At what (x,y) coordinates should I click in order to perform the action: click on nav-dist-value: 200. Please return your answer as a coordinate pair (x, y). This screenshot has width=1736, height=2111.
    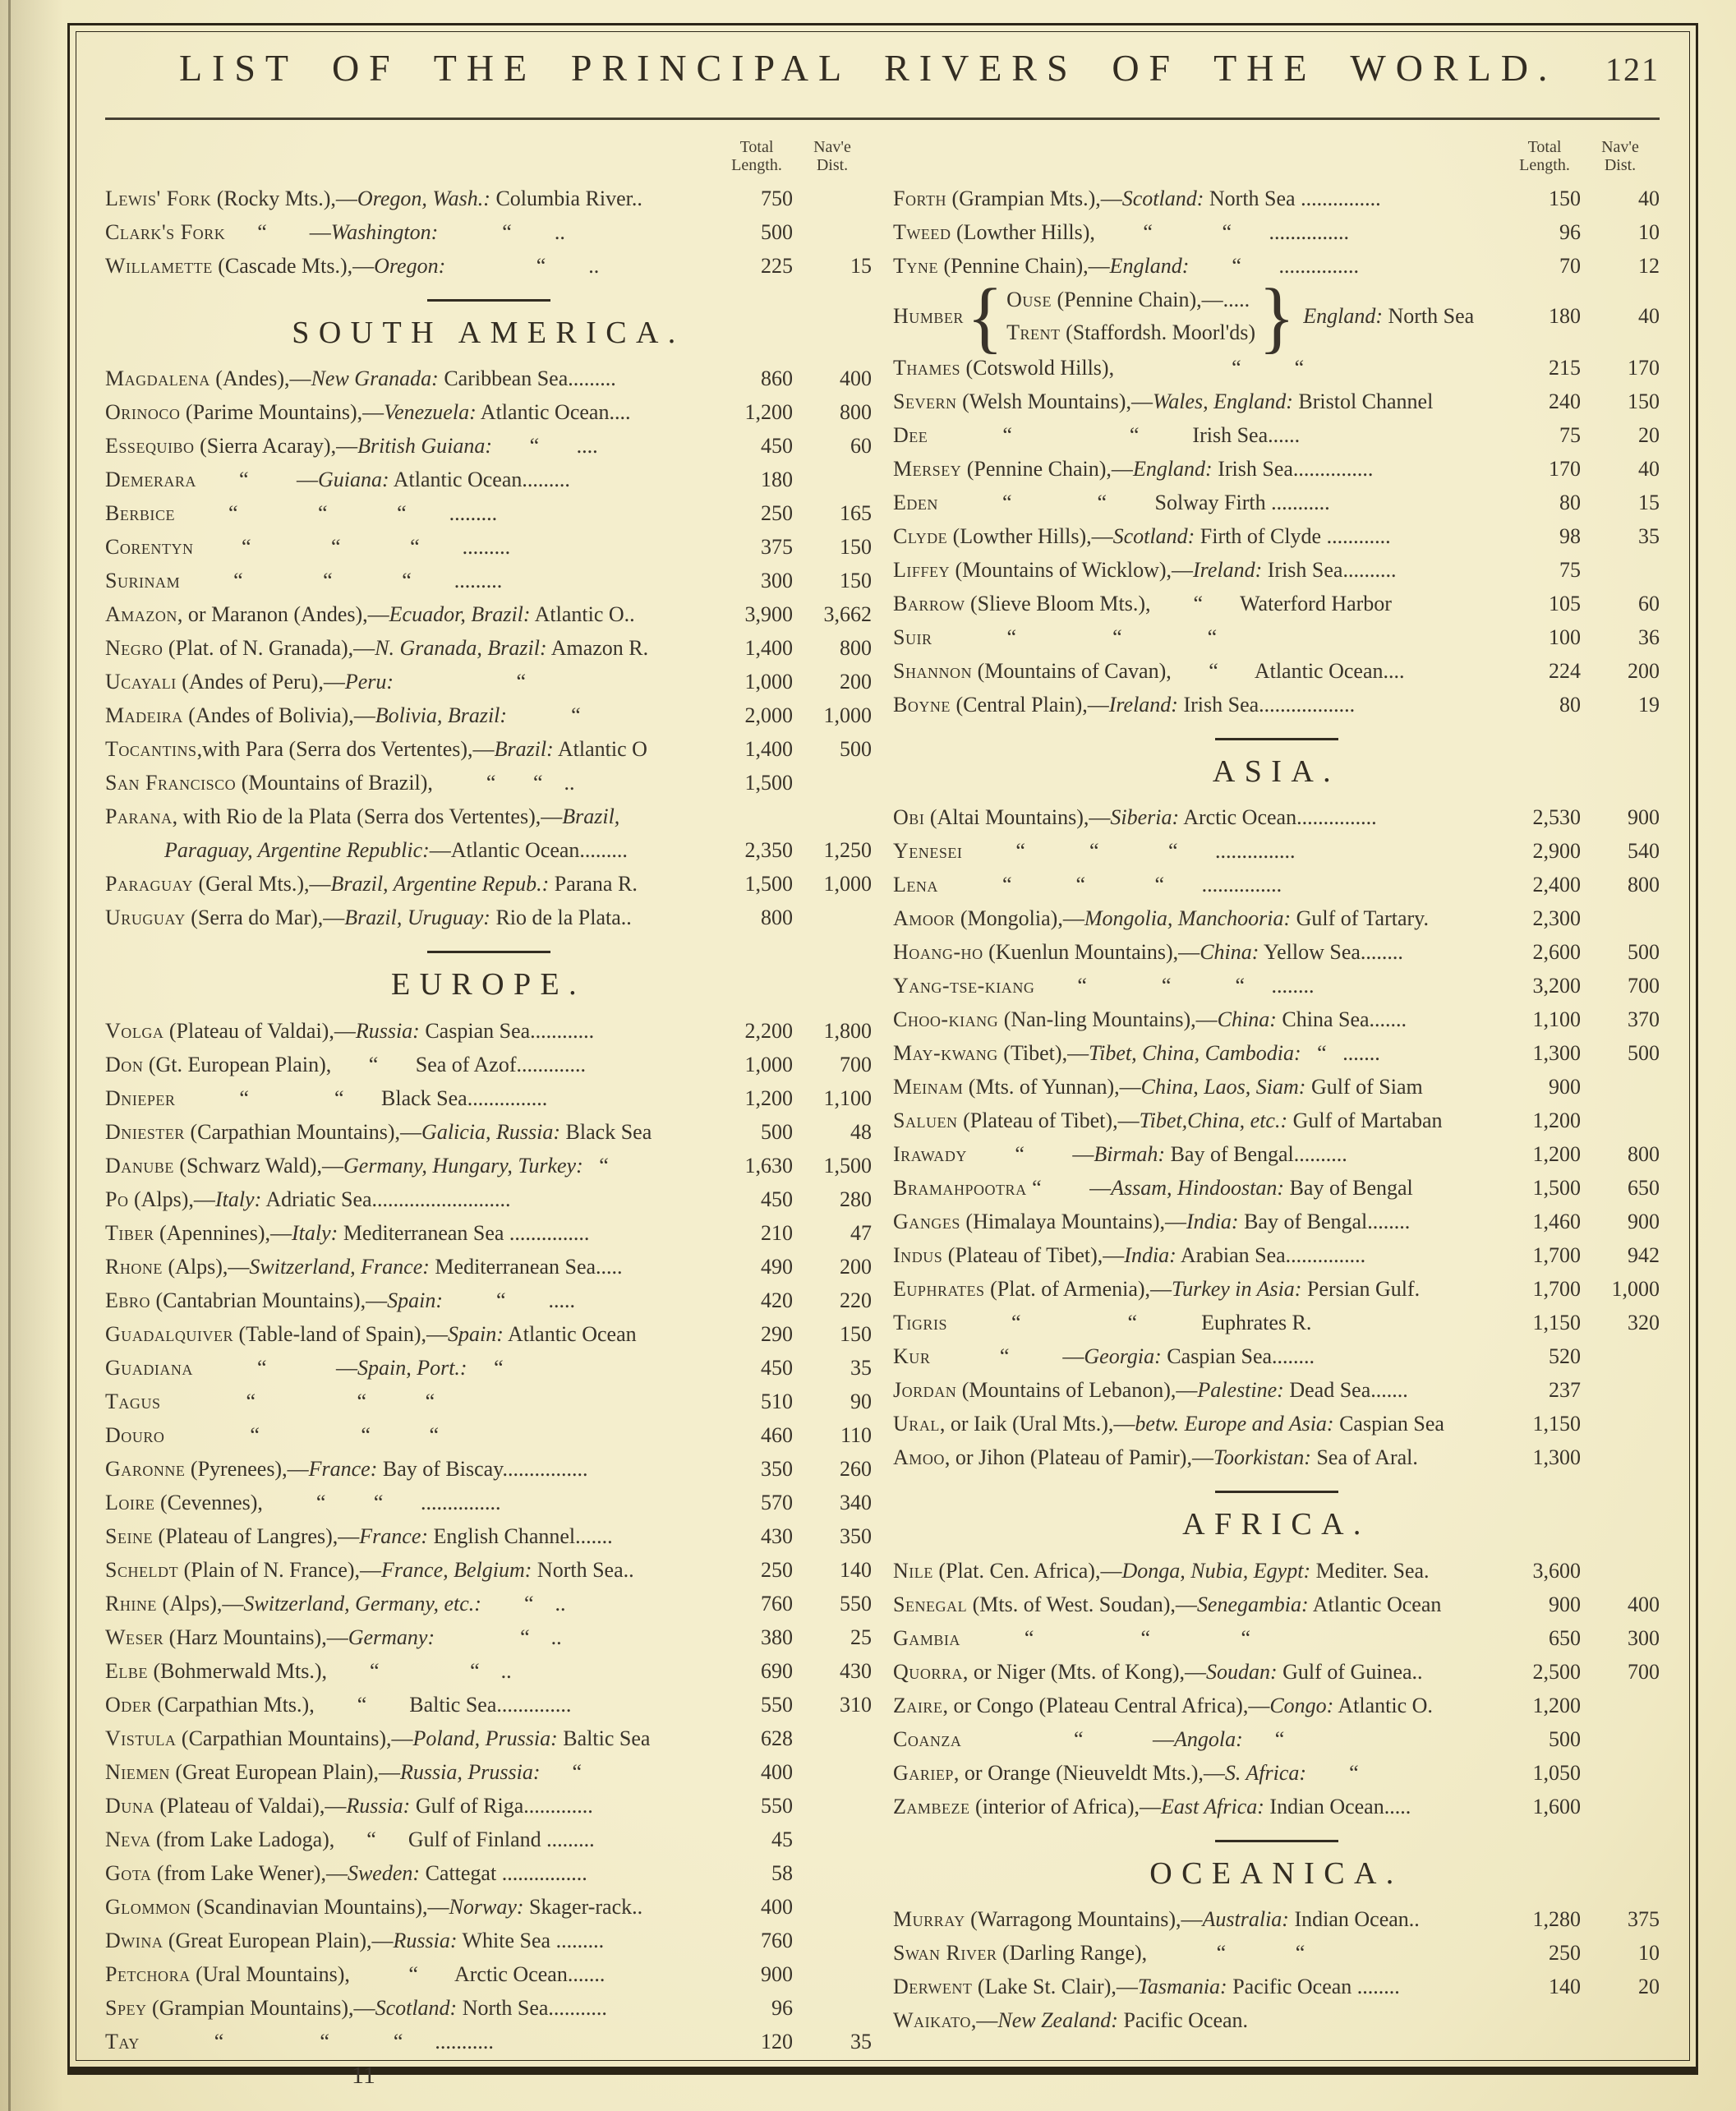
    Looking at the image, I should click on (1644, 670).